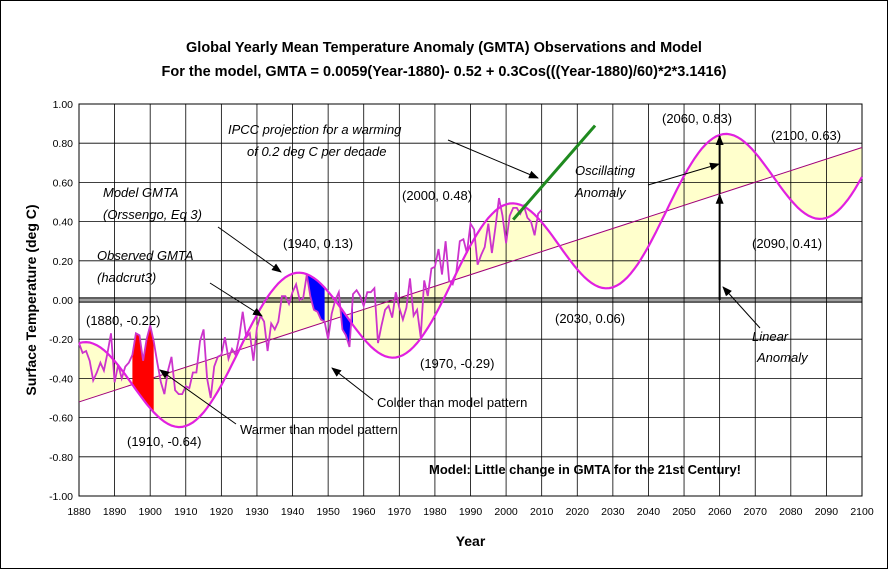  I want to click on y-tick-label: -0.20, so click(61, 340).